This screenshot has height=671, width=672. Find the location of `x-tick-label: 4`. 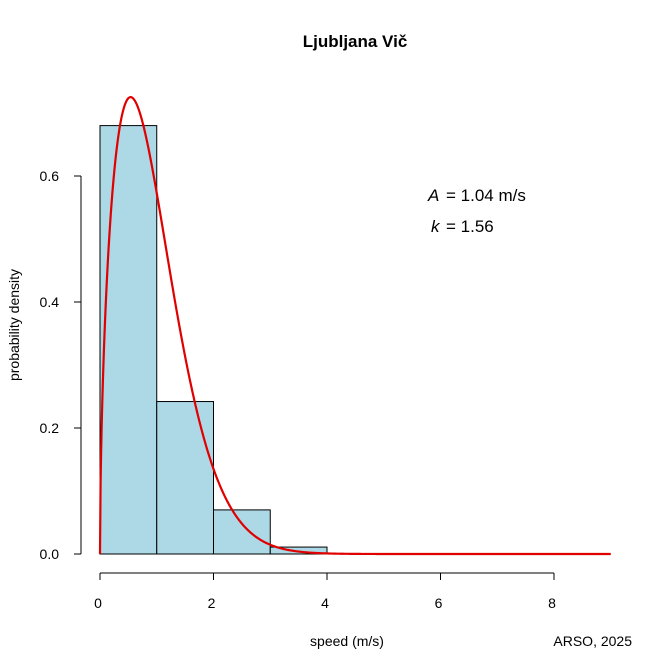

x-tick-label: 4 is located at coordinates (325, 603).